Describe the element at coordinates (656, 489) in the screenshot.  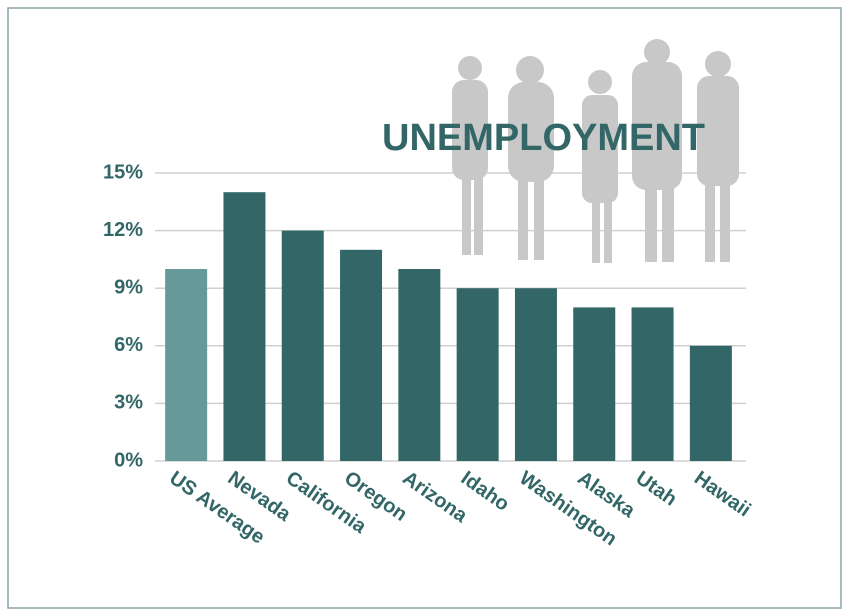
I see `x-tick-label: Utah` at that location.